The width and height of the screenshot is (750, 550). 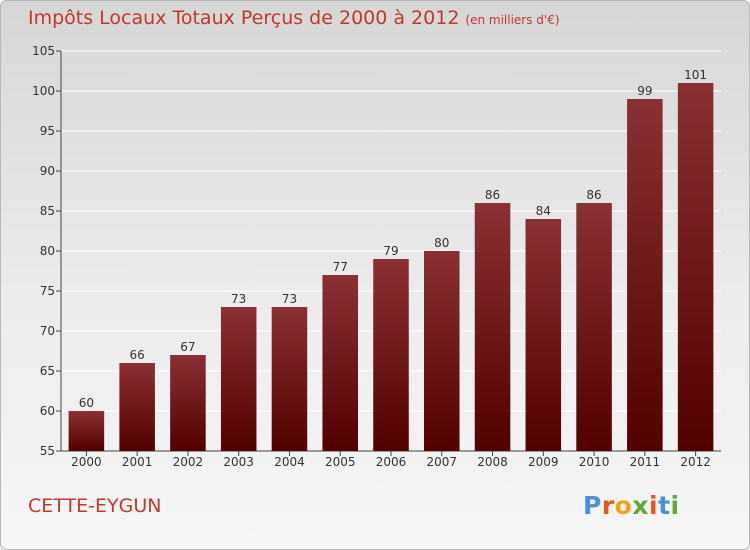 I want to click on data-label: 80, so click(x=441, y=243).